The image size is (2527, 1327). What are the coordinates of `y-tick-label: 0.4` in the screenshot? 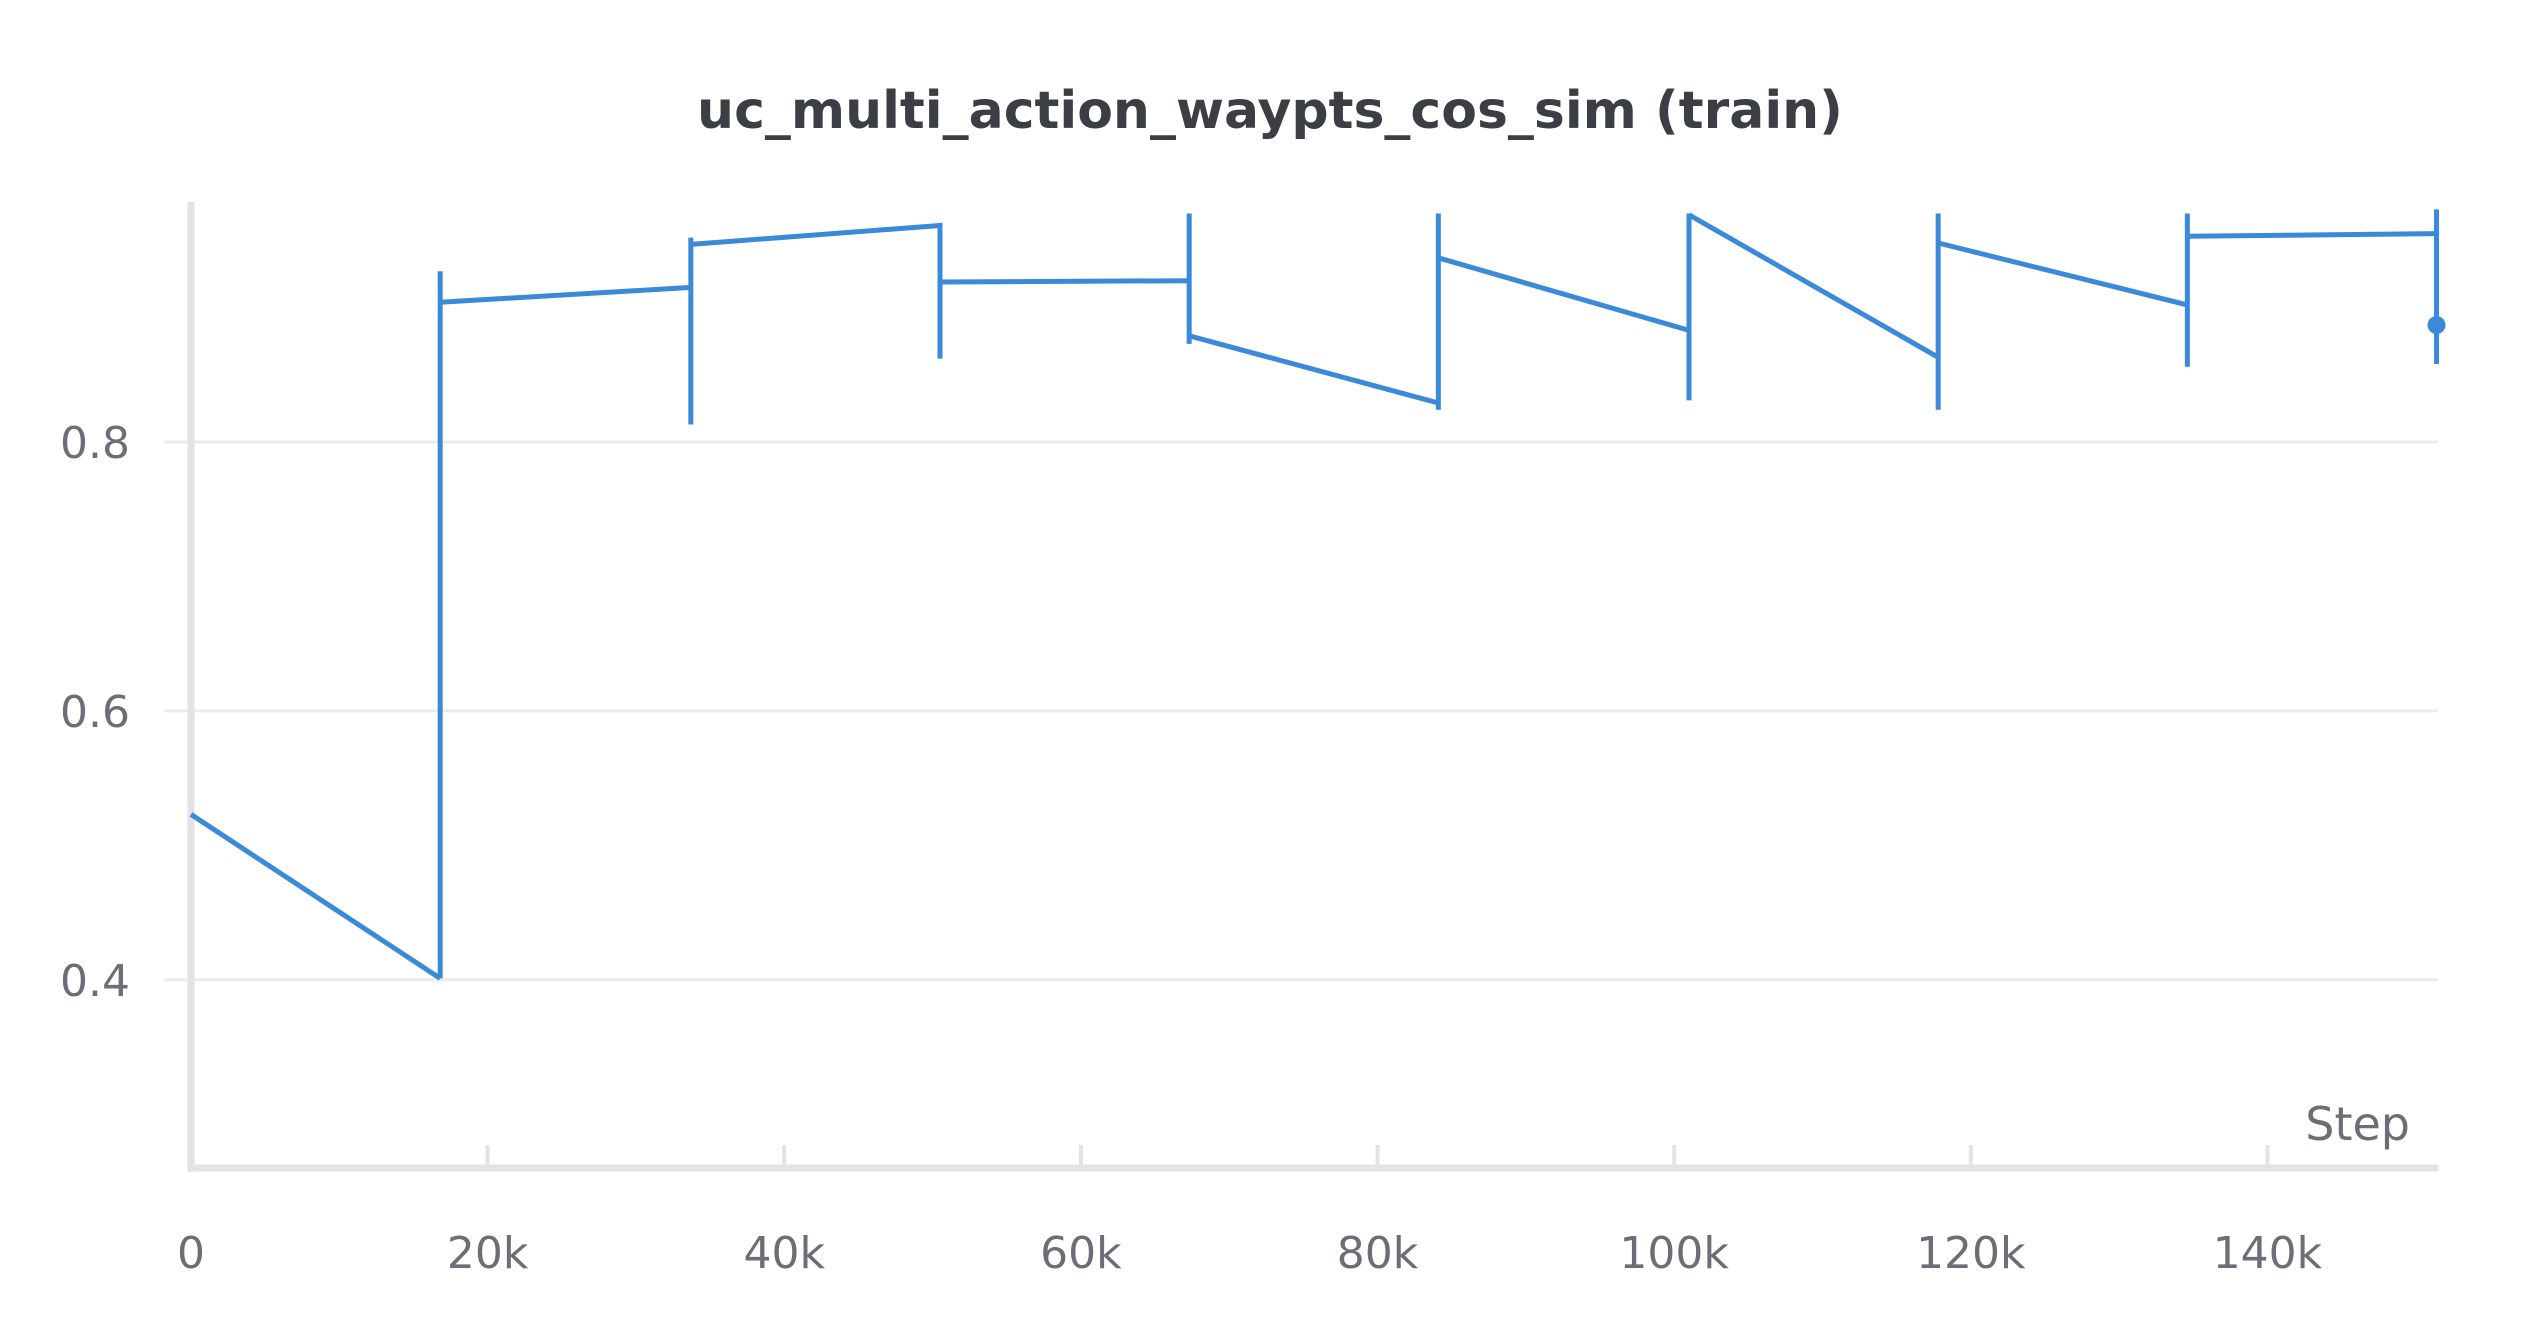 It's located at (95, 981).